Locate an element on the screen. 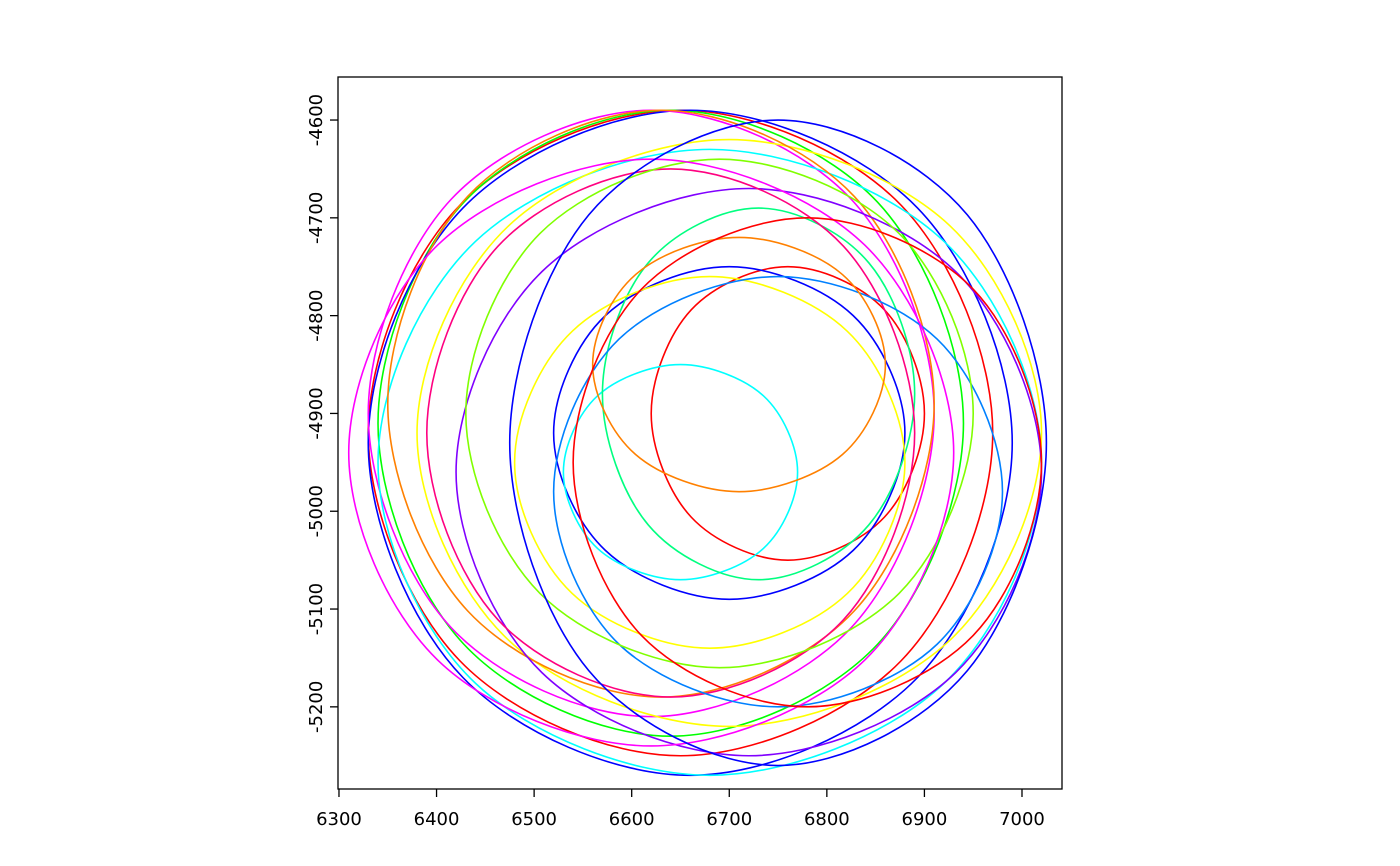 This screenshot has width=1400, height=866. y-tick-label: -5100 is located at coordinates (316, 609).